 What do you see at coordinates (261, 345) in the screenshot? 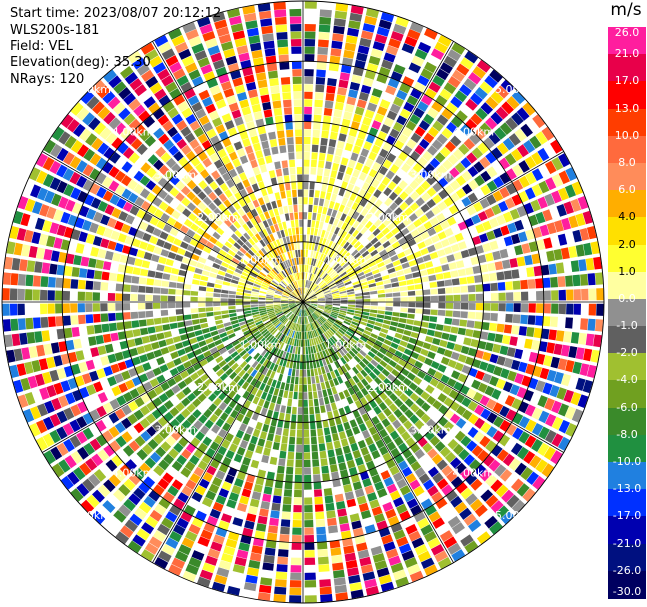
I see `range-ring-label: 1.00km` at bounding box center [261, 345].